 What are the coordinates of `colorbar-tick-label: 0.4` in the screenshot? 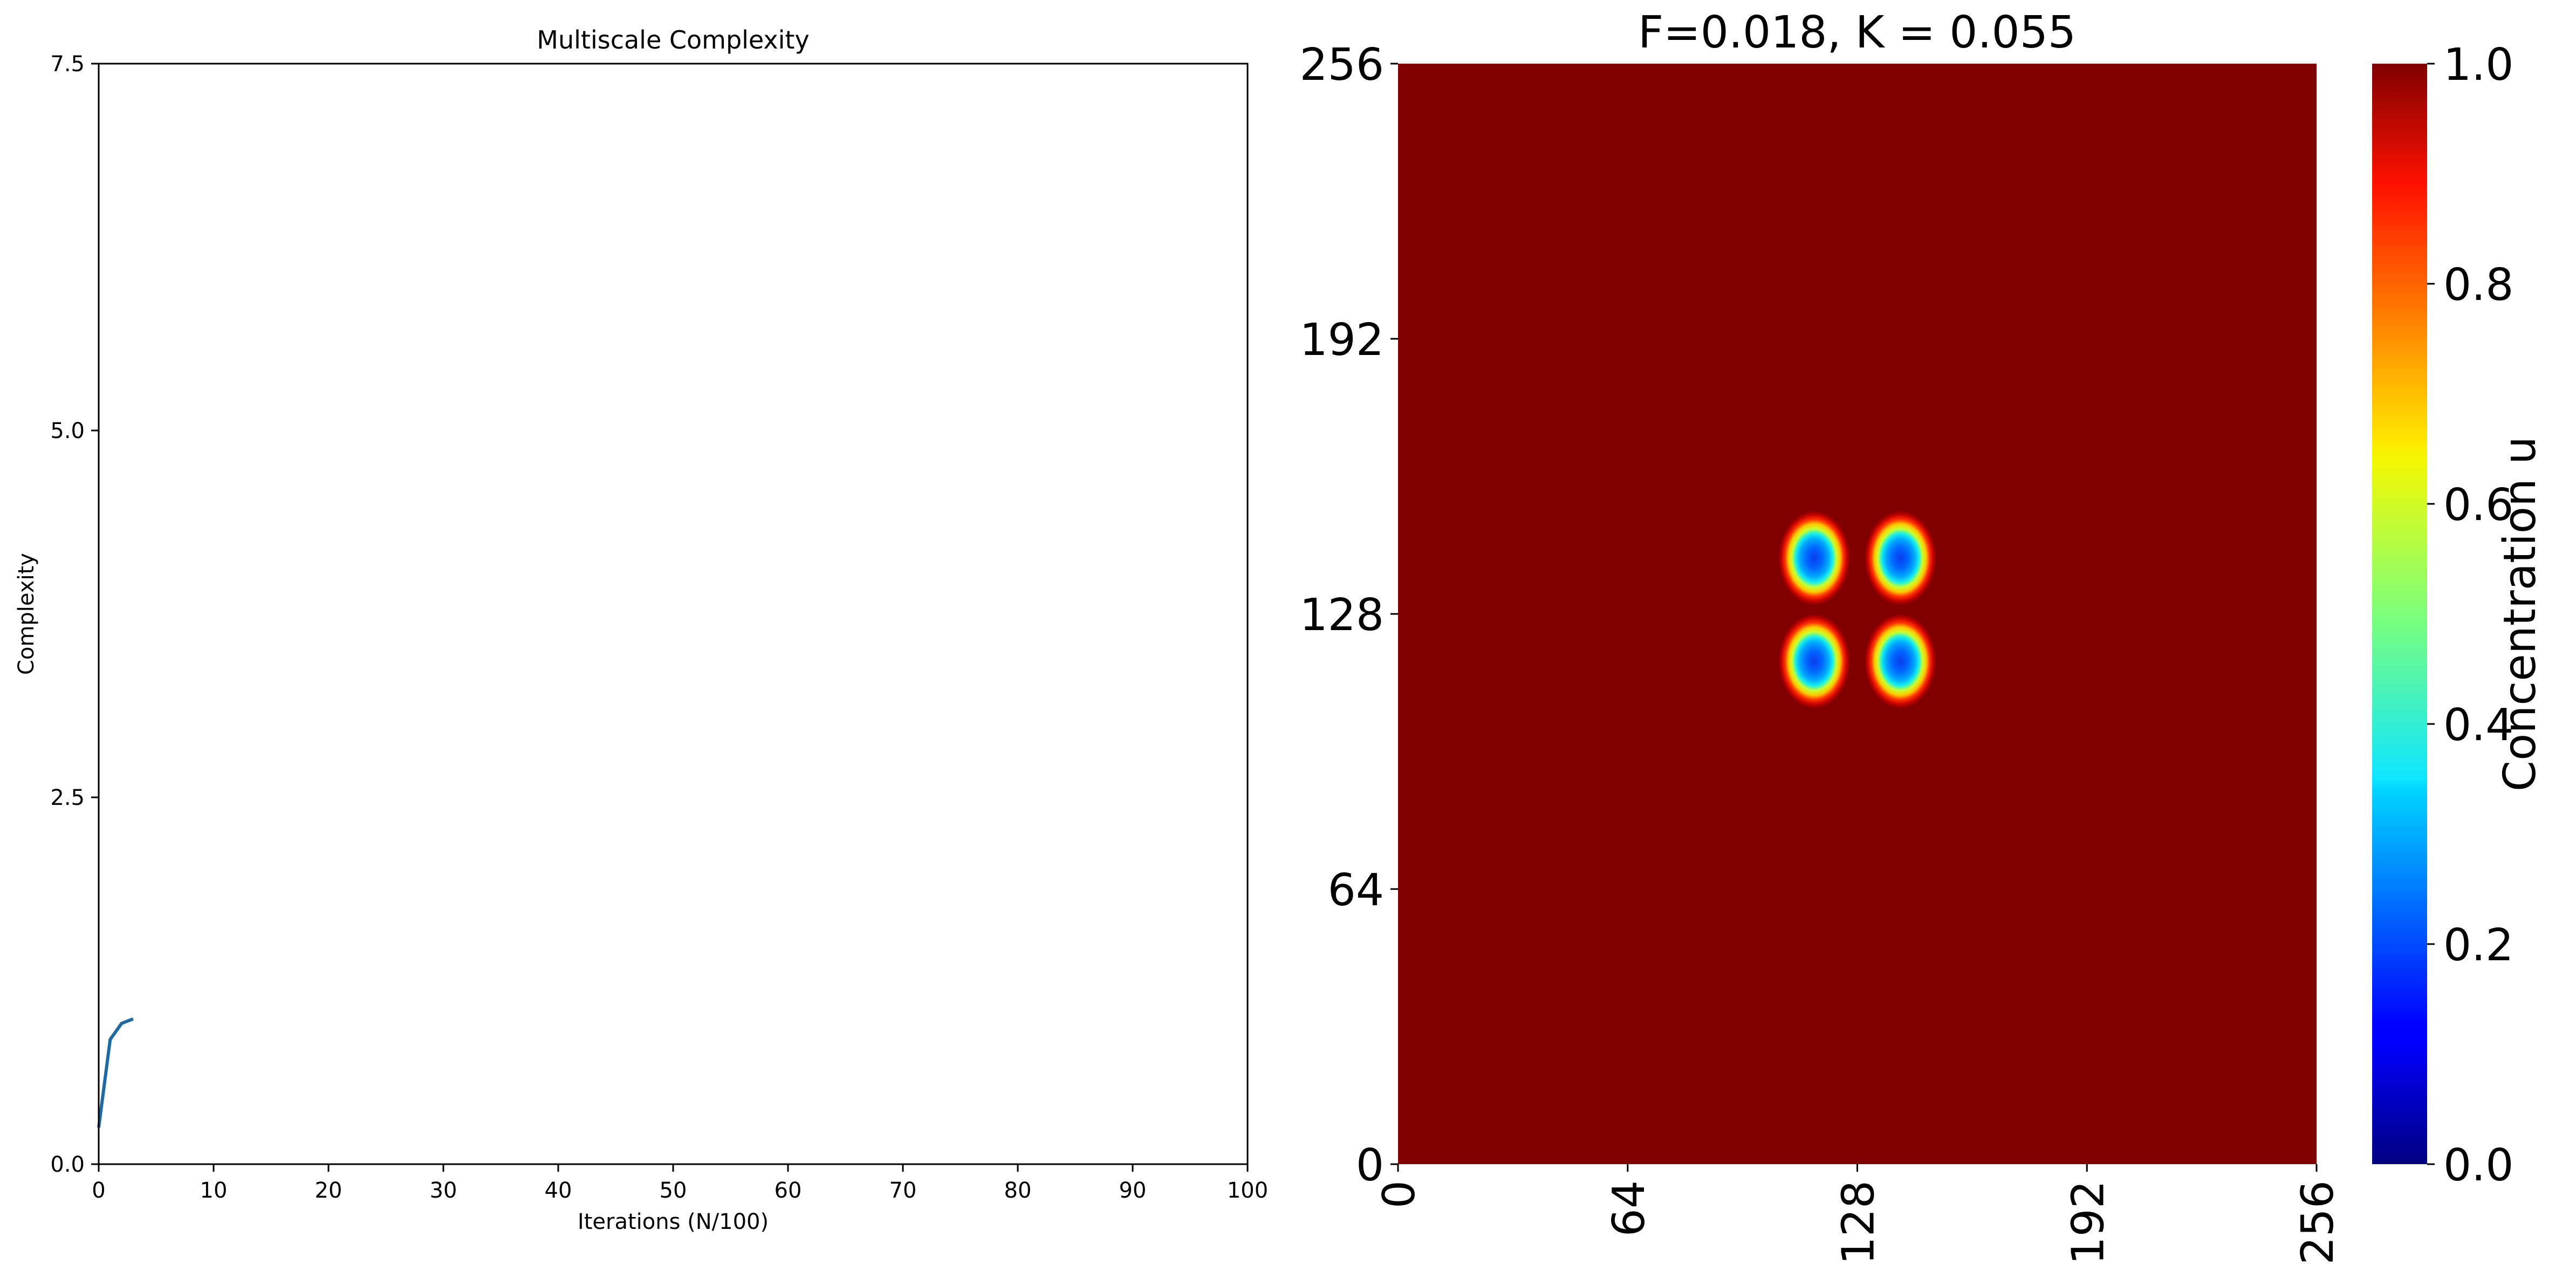 It's located at (2478, 725).